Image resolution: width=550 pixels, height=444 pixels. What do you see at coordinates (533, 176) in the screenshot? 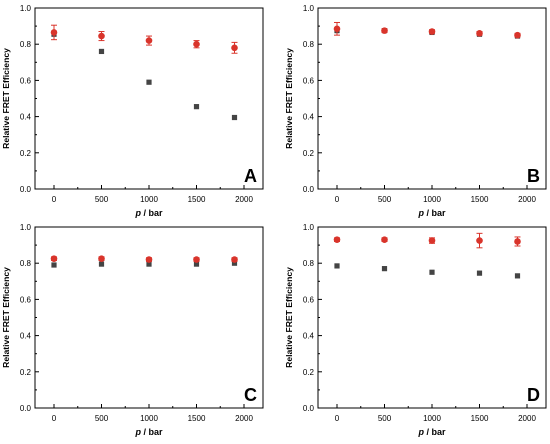
I see `panel-label: B` at bounding box center [533, 176].